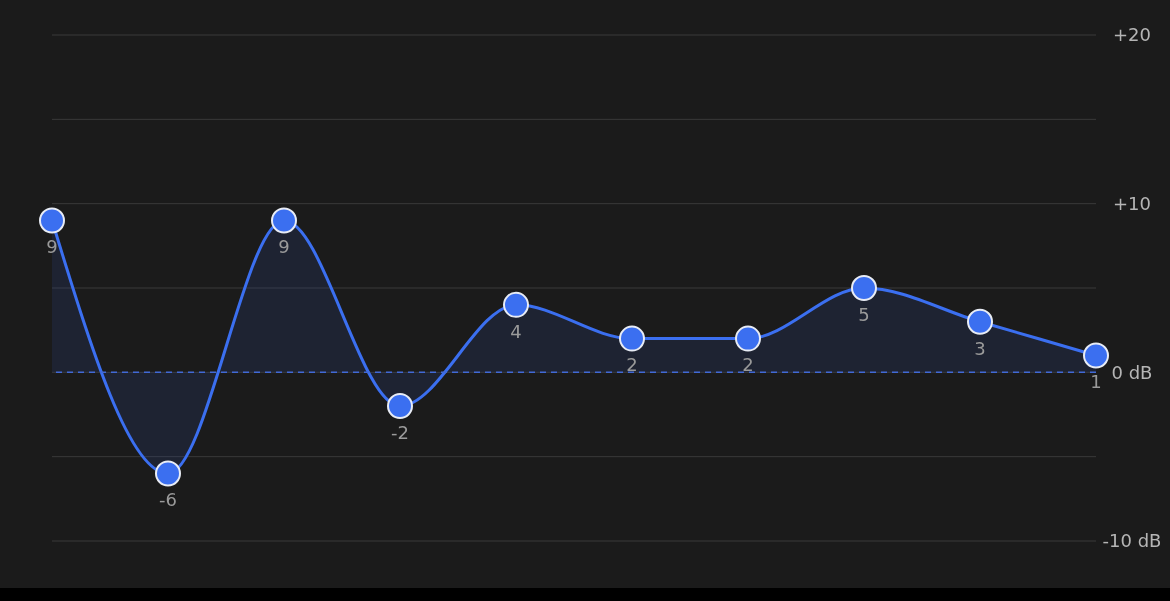 This screenshot has height=601, width=1170. What do you see at coordinates (980, 348) in the screenshot?
I see `data-label: 3` at bounding box center [980, 348].